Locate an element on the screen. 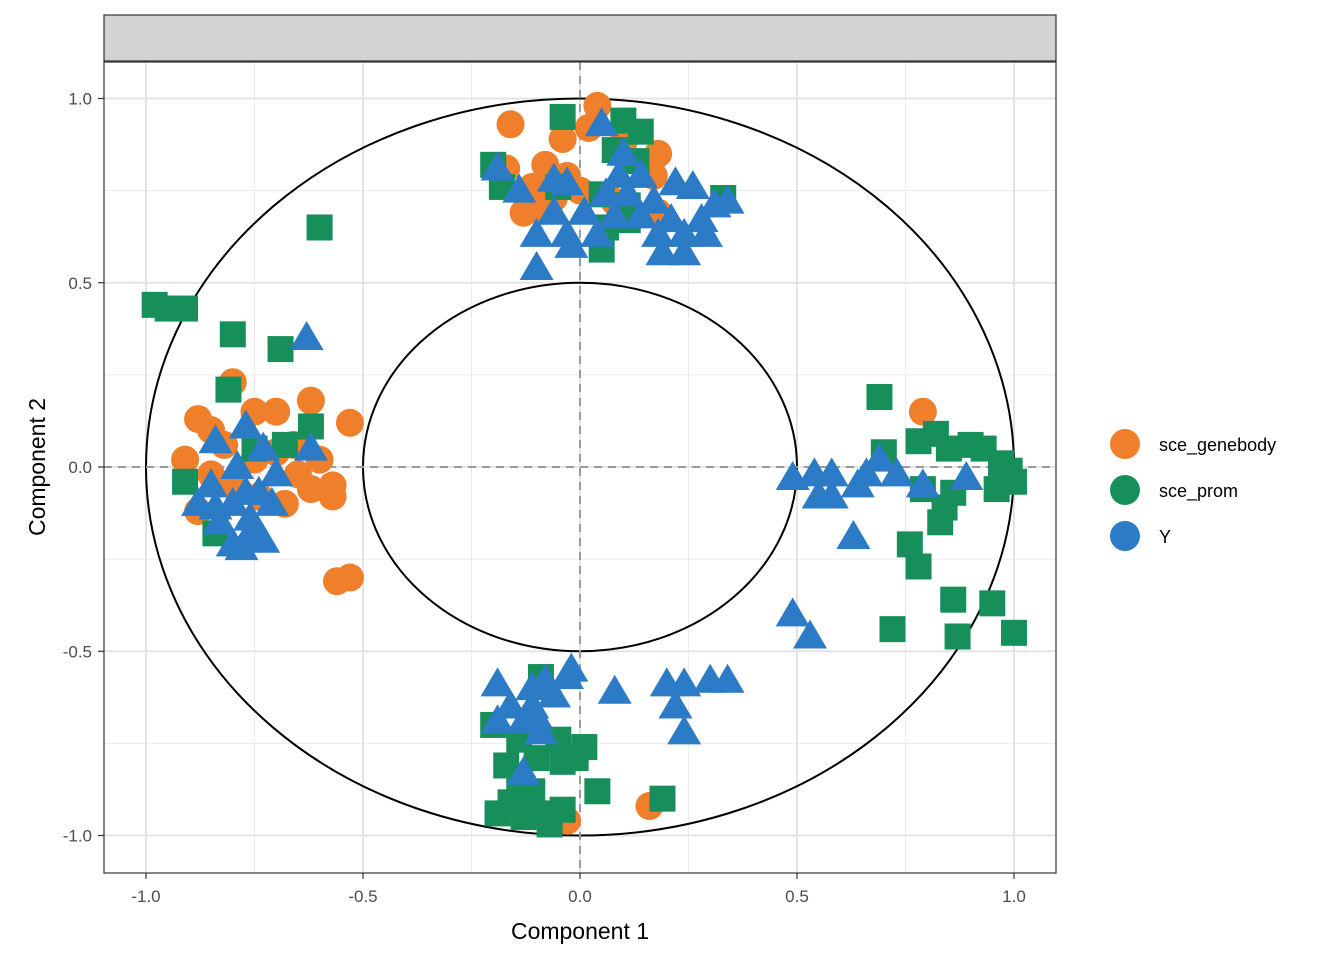  y-tick-label: 0.0 is located at coordinates (80, 467).